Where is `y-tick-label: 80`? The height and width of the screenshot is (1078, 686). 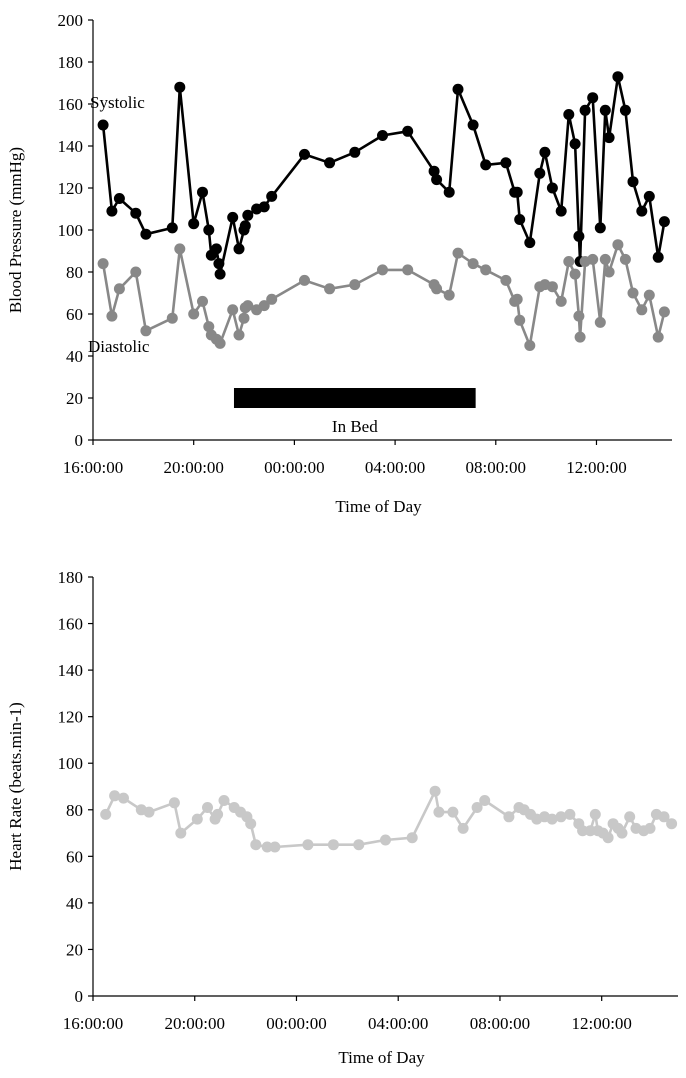 y-tick-label: 80 is located at coordinates (74, 810).